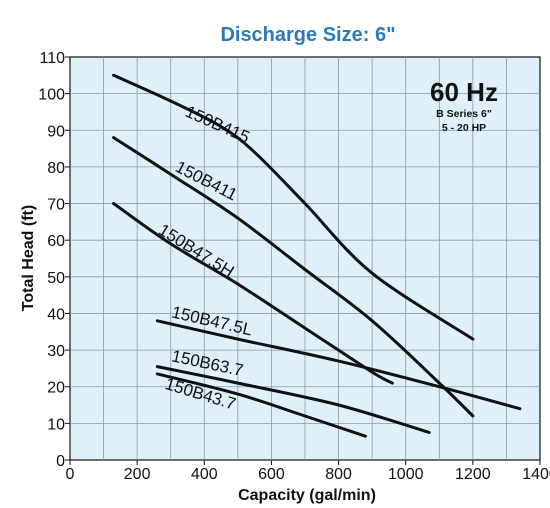 This screenshot has height=508, width=550. I want to click on y-tick-label: 20, so click(56, 388).